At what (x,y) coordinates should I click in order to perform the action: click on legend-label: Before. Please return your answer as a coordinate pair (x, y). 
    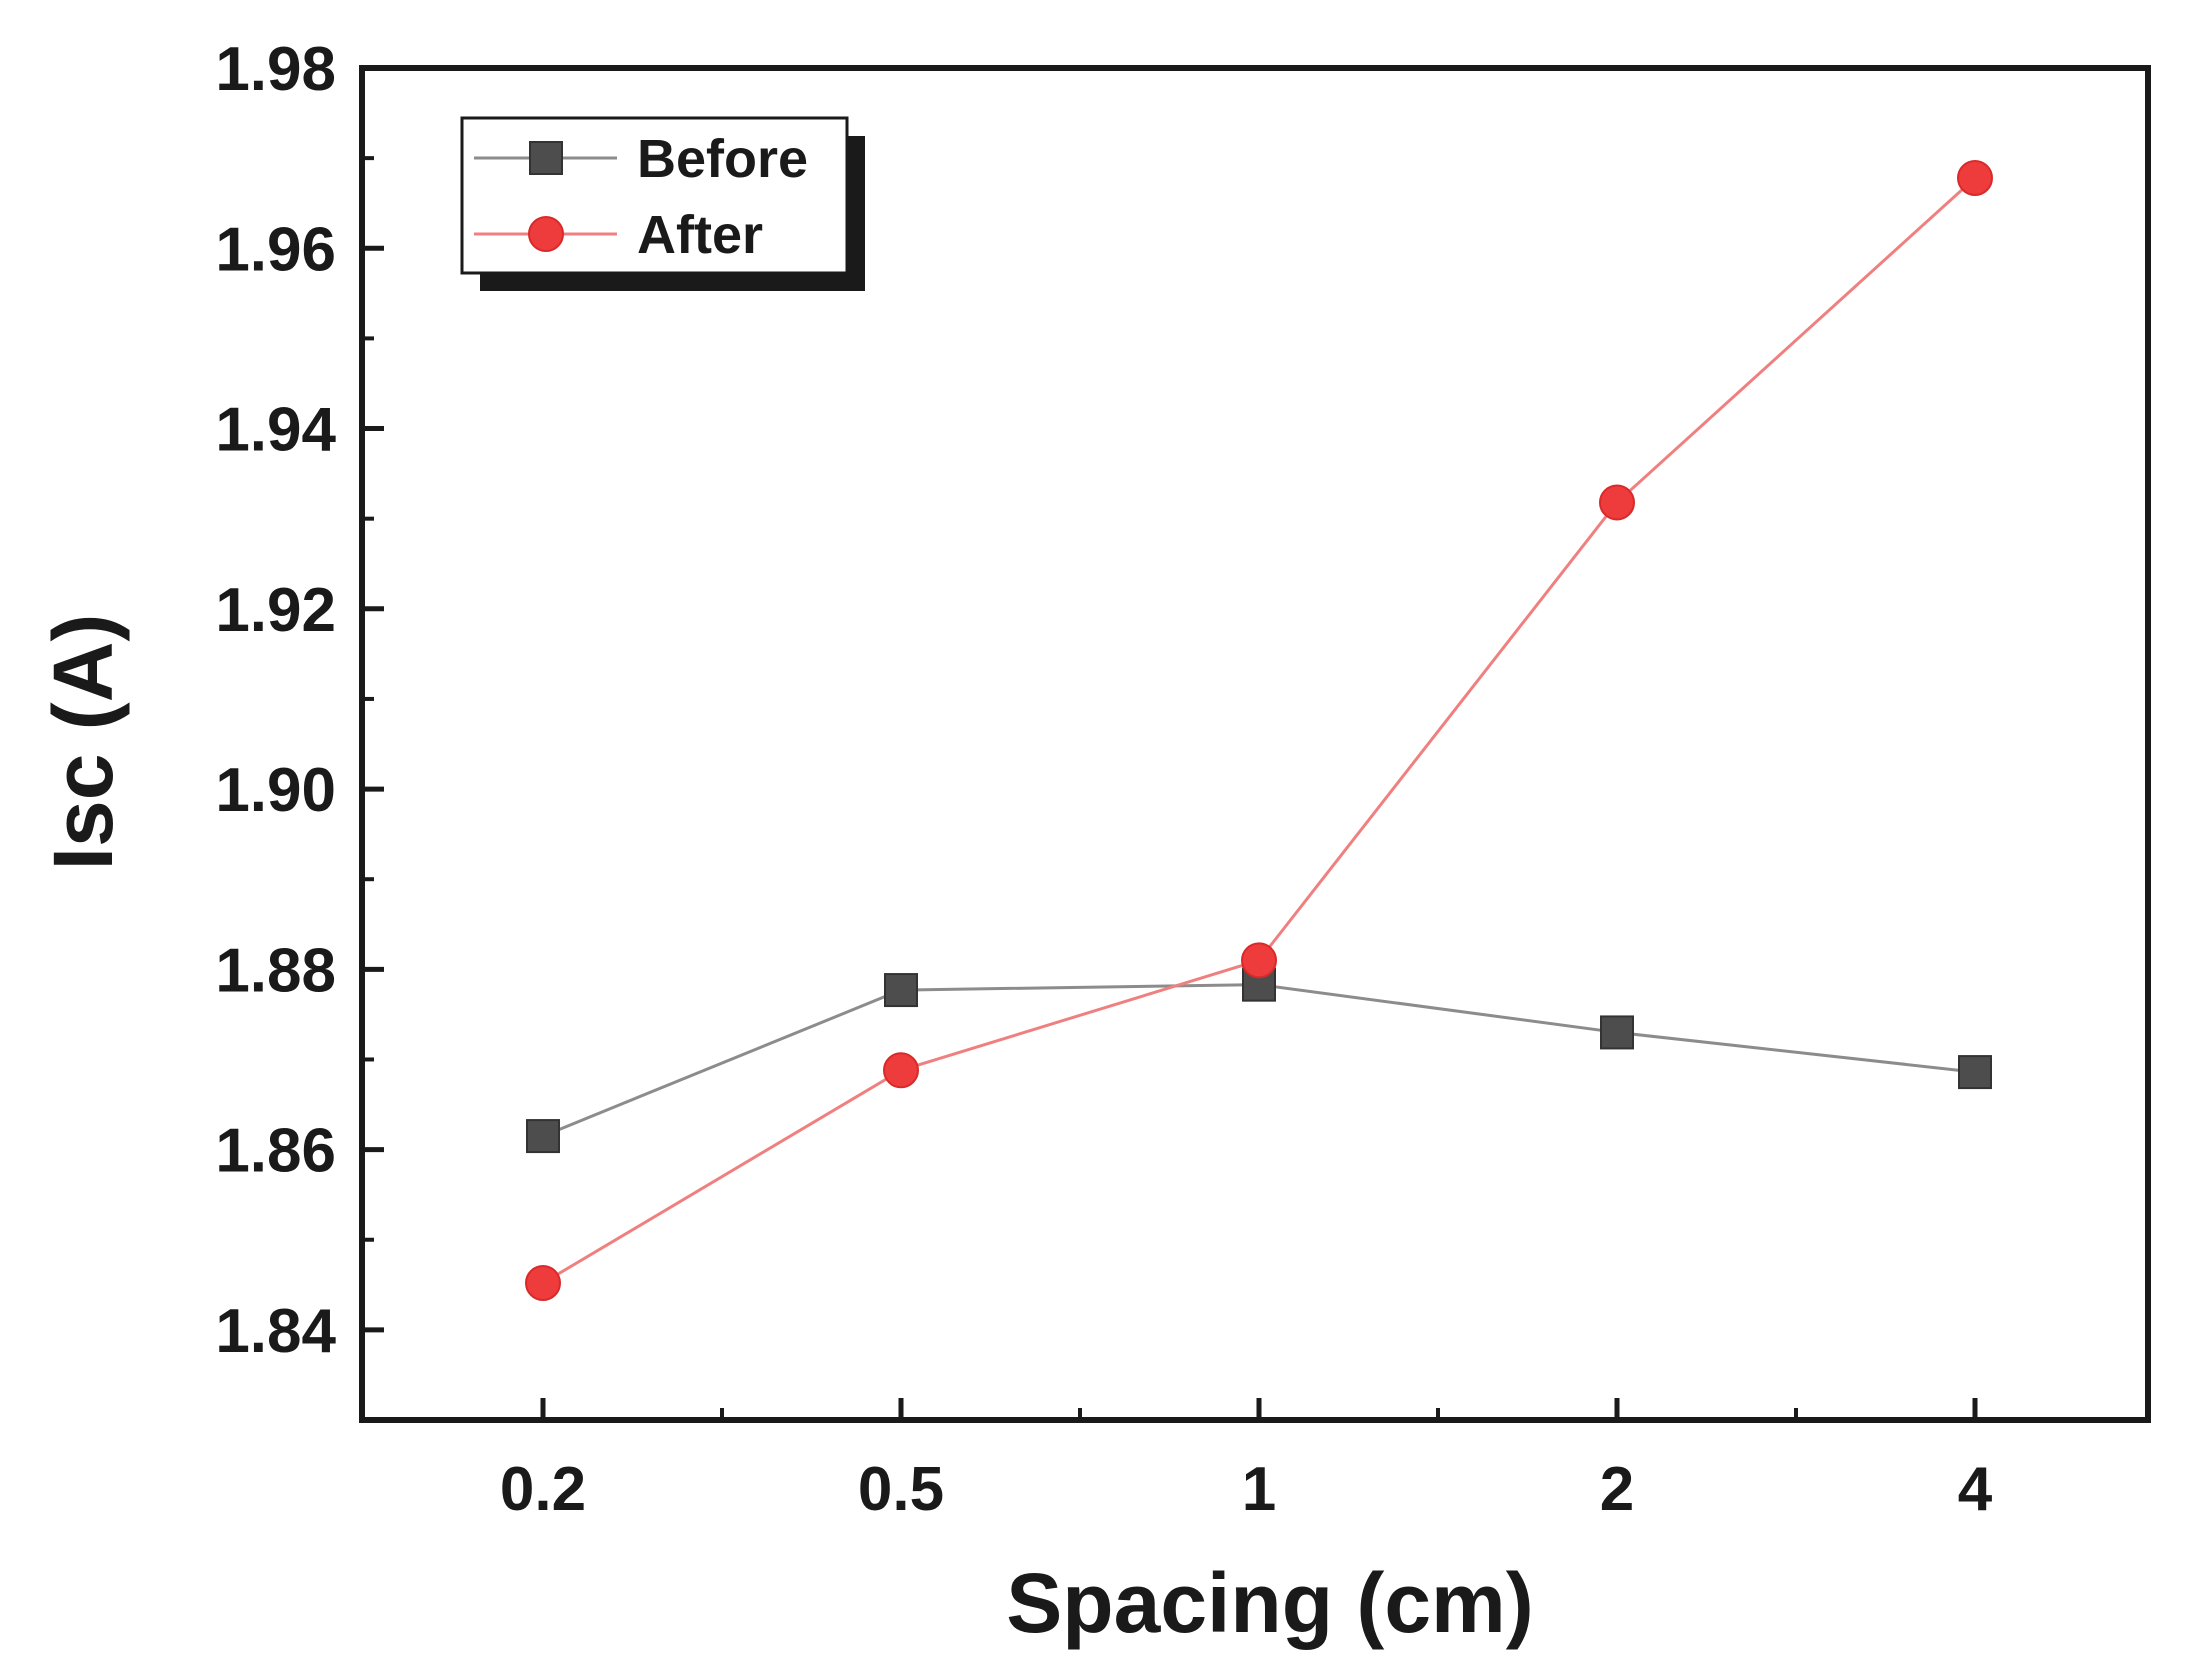
    Looking at the image, I should click on (722, 159).